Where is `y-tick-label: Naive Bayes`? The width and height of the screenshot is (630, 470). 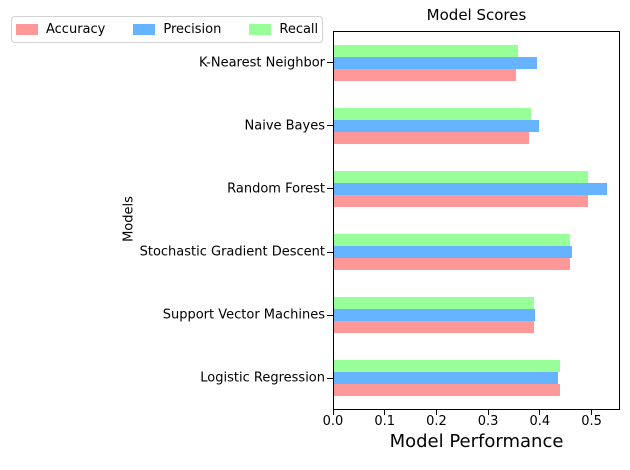
y-tick-label: Naive Bayes is located at coordinates (284, 126).